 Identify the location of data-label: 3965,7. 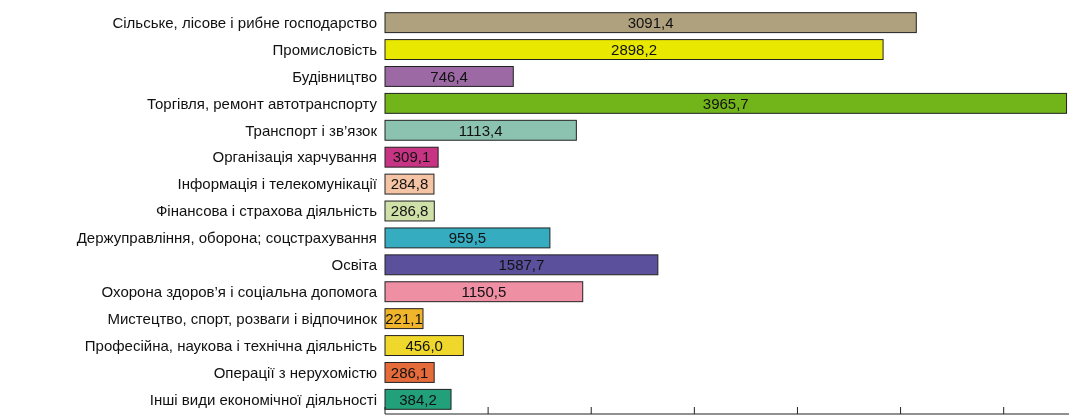
(725, 103).